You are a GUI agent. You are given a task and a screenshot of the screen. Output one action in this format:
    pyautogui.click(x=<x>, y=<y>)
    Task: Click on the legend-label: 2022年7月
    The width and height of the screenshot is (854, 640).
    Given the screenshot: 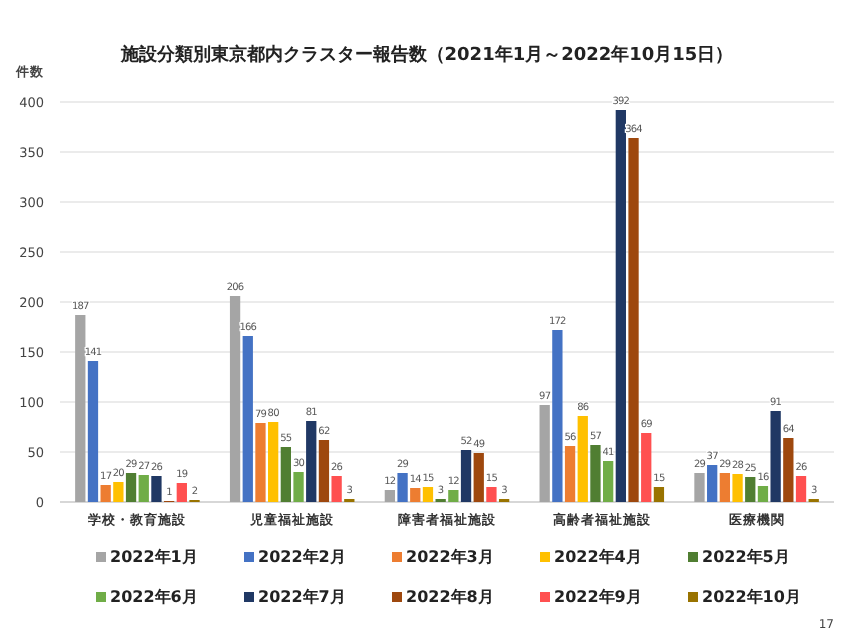 What is the action you would take?
    pyautogui.click(x=302, y=597)
    